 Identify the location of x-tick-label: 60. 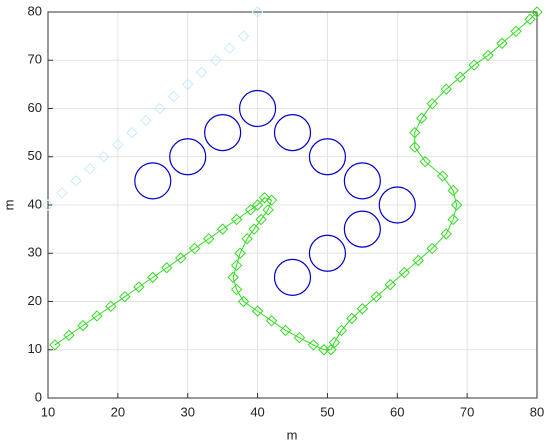
(397, 411).